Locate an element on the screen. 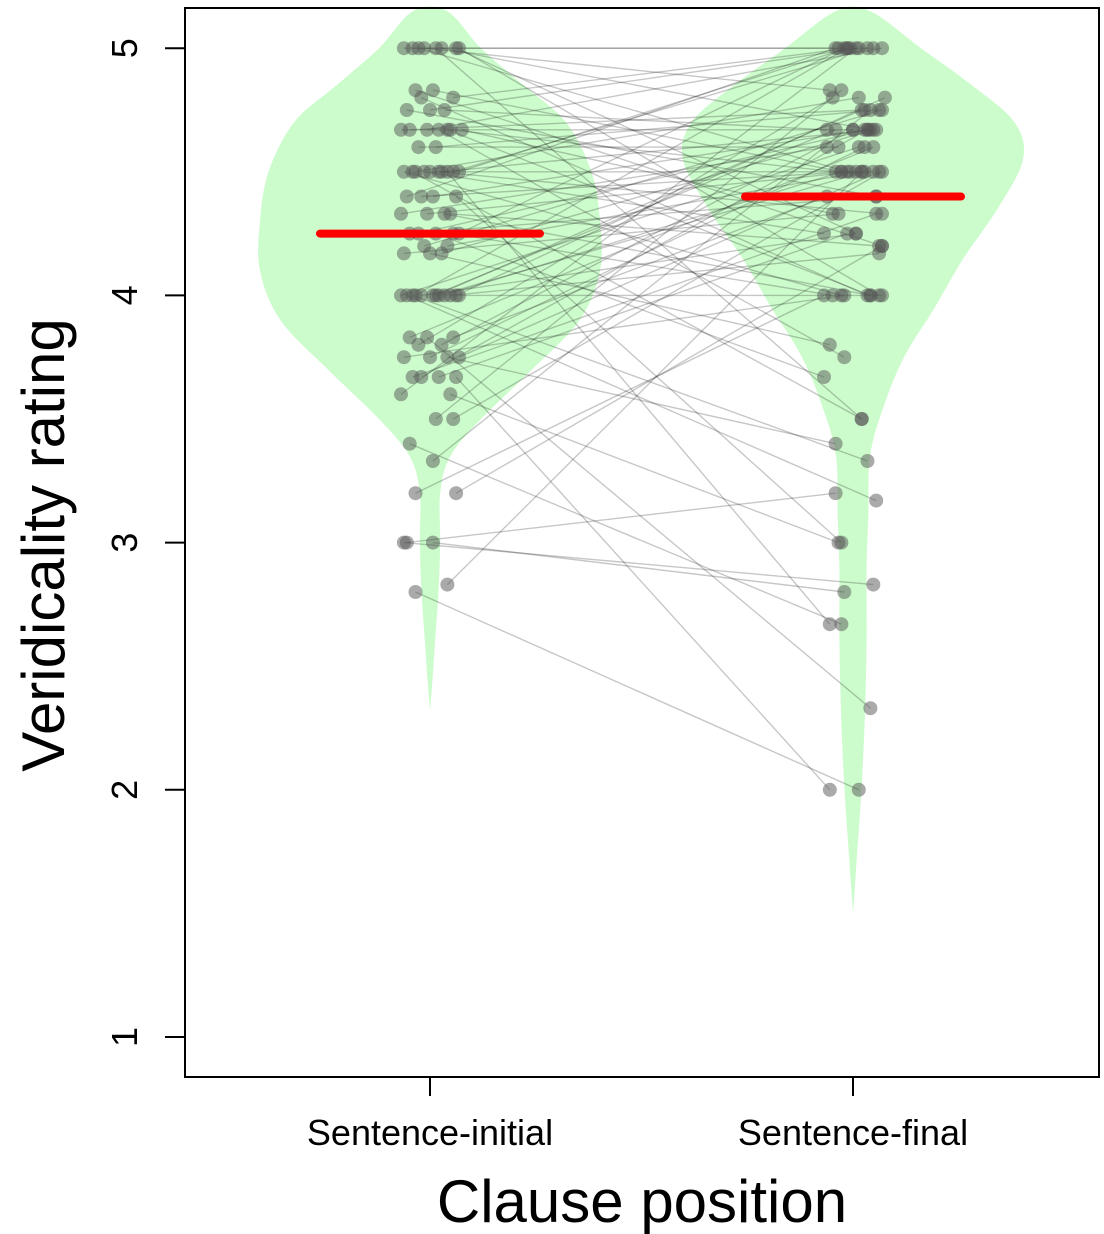 This screenshot has width=1104, height=1234. y-tick-label: 5 is located at coordinates (124, 48).